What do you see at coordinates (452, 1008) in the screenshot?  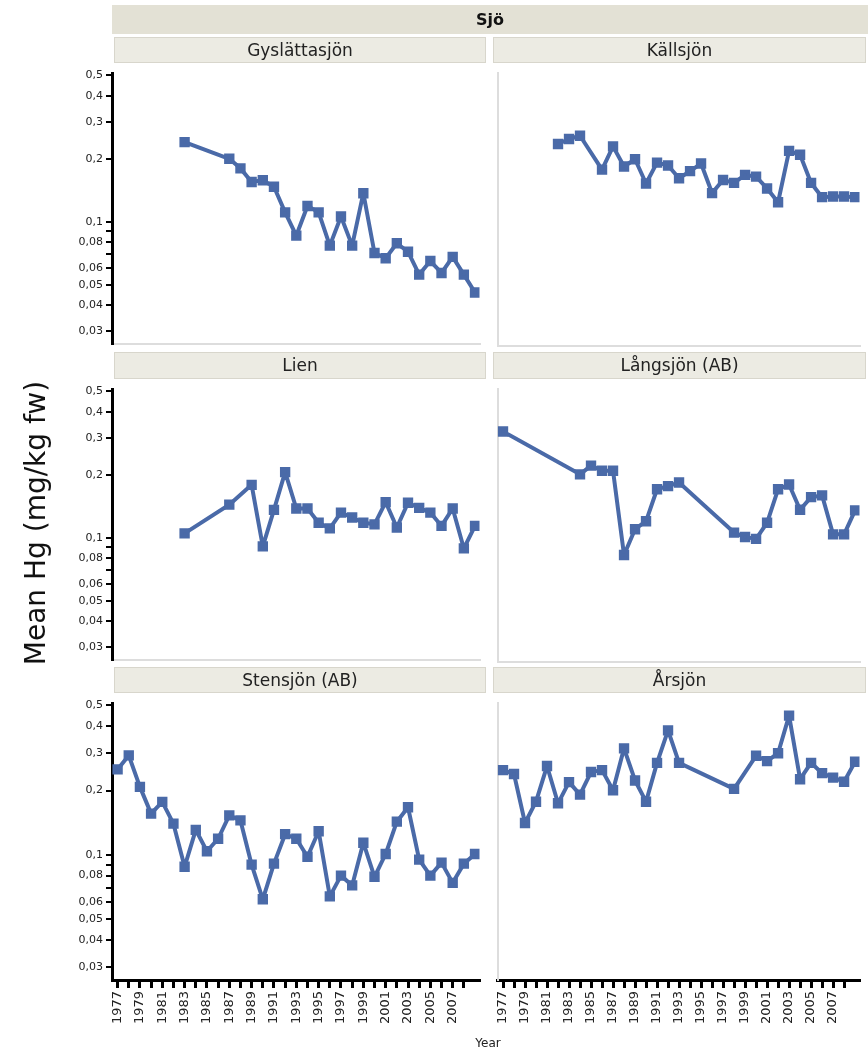 I see `x-tick-label: 2007` at bounding box center [452, 1008].